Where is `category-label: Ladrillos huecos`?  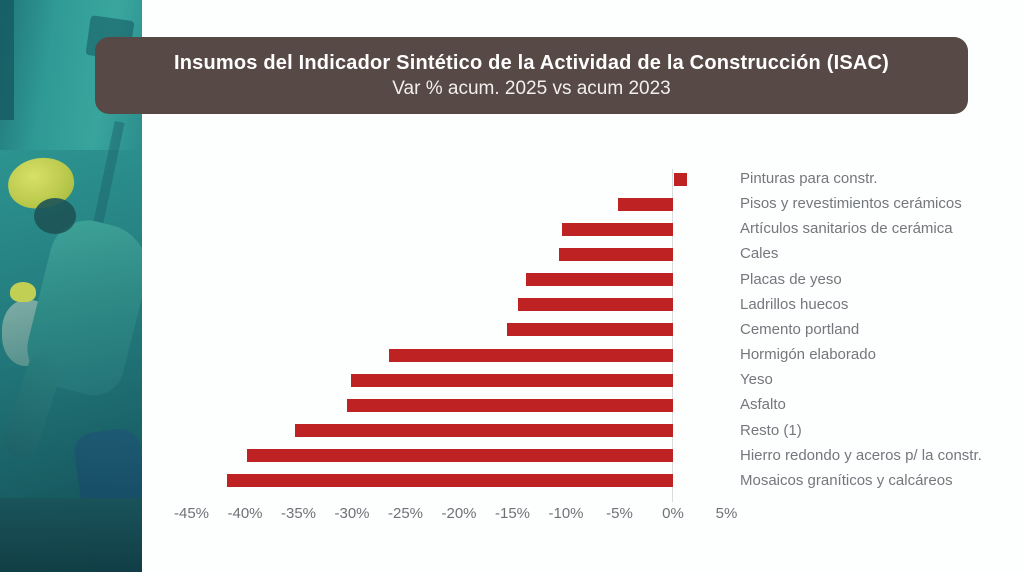 category-label: Ladrillos huecos is located at coordinates (794, 304).